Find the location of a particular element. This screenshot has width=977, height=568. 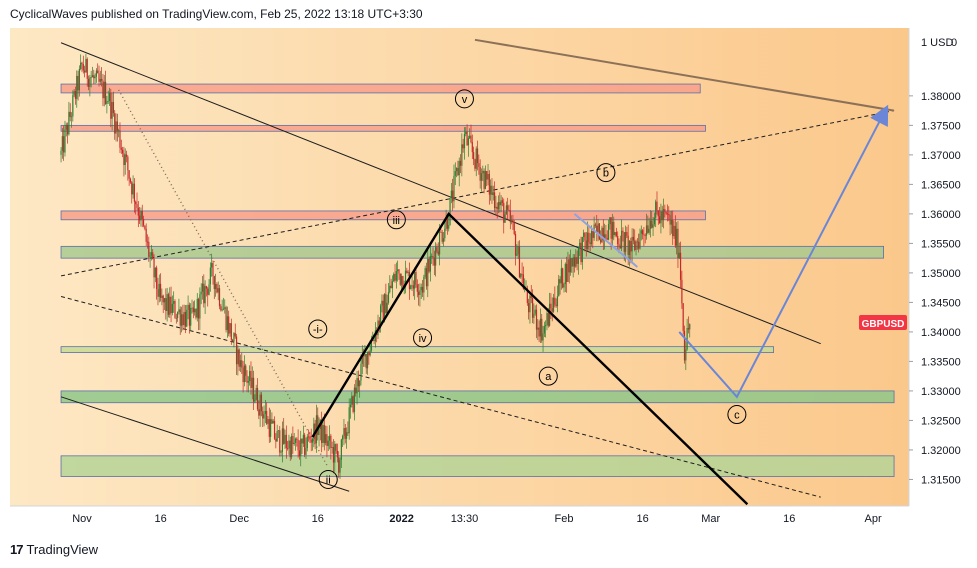

time-tick-label: Dec is located at coordinates (239, 519).